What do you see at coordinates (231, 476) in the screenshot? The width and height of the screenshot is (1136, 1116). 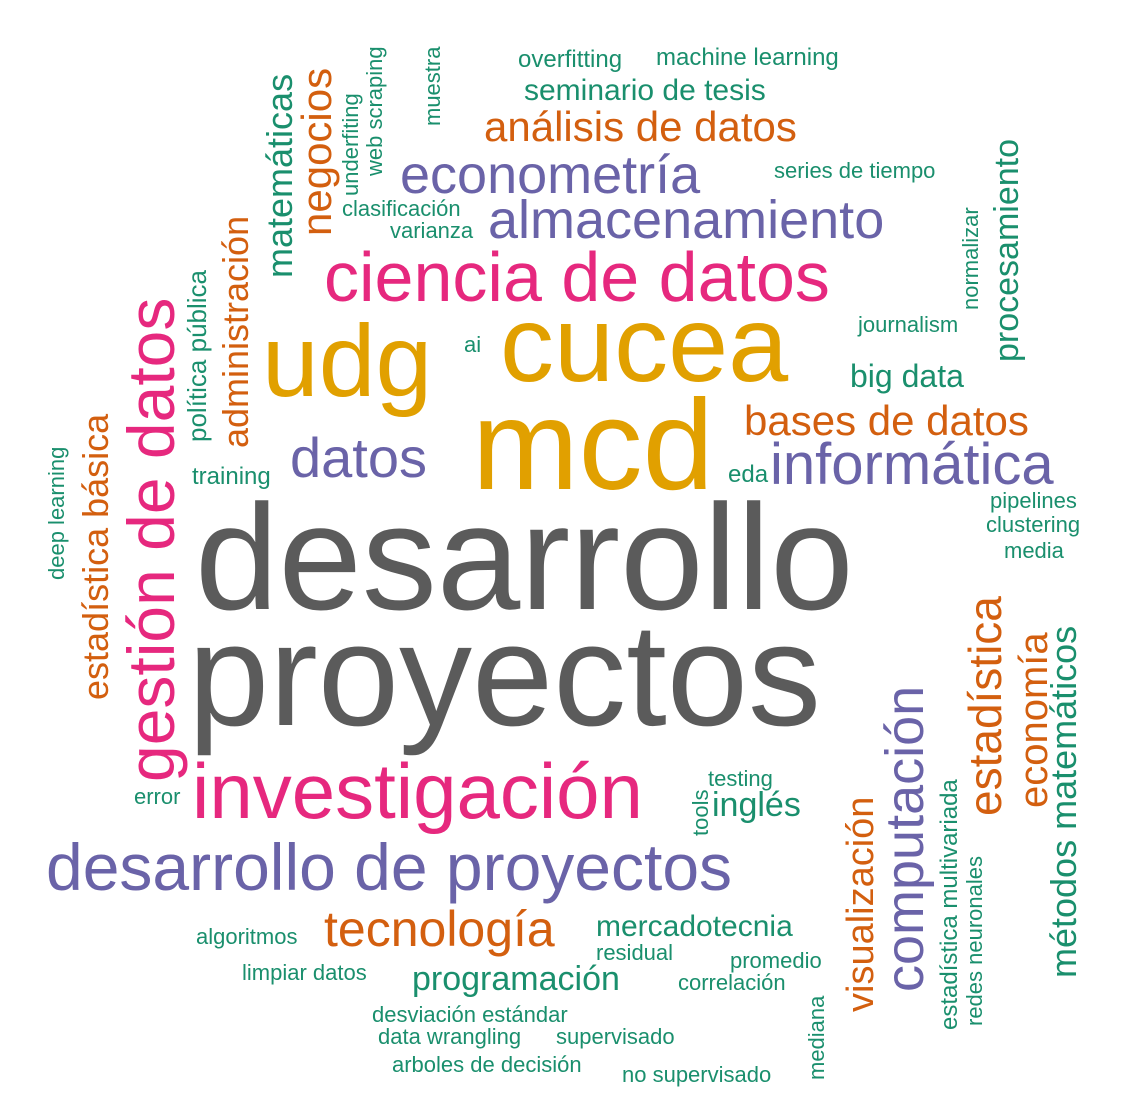 I see `word-training: training` at bounding box center [231, 476].